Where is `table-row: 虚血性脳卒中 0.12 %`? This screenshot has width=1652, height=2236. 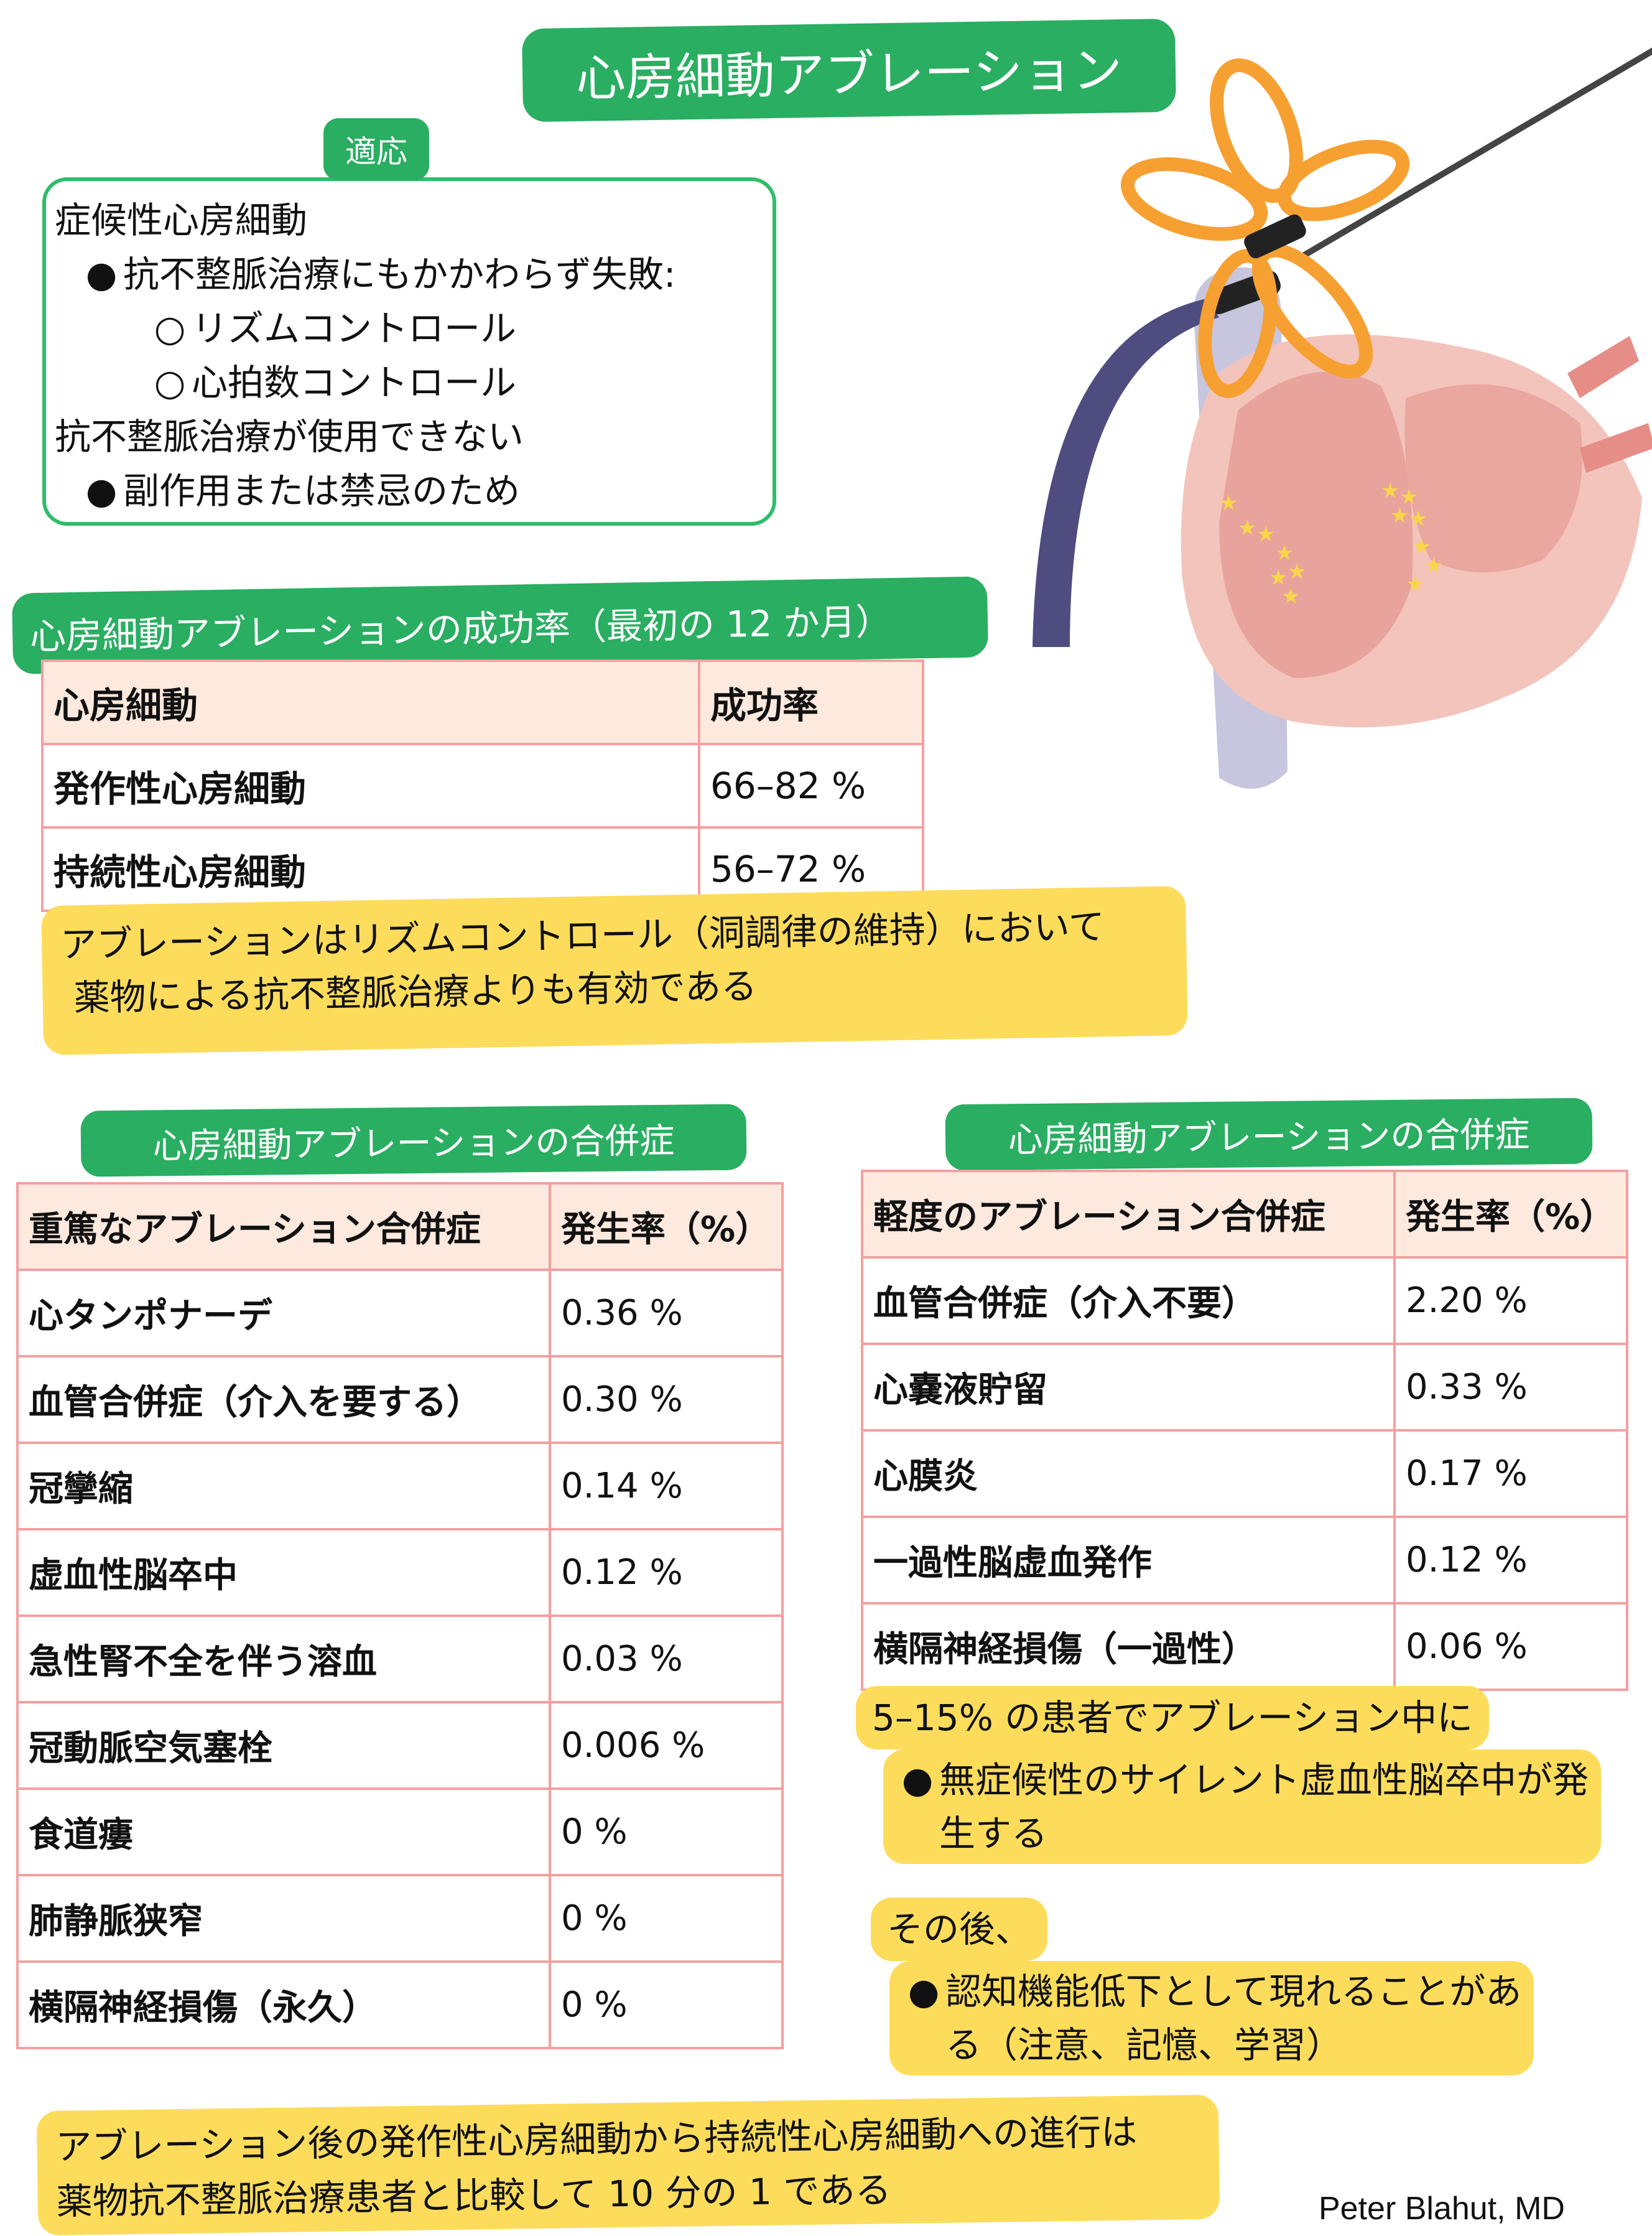
table-row: 虚血性脳卒中 0.12 % is located at coordinates (400, 1573).